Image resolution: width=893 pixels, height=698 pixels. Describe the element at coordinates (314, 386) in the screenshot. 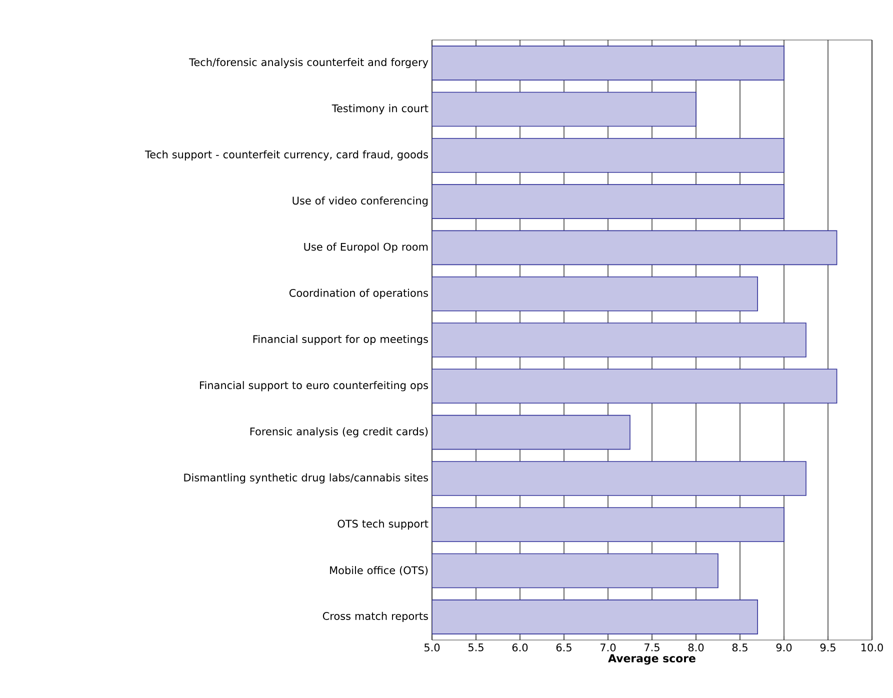

I see `y-tick-label: Financial support to euro counterfeiting ops` at that location.